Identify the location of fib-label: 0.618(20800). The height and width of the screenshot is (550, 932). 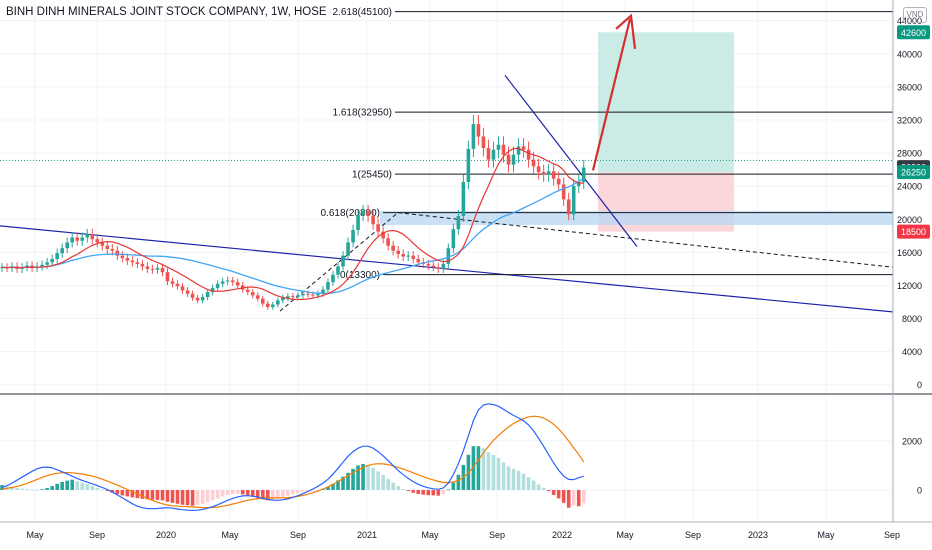
(351, 213).